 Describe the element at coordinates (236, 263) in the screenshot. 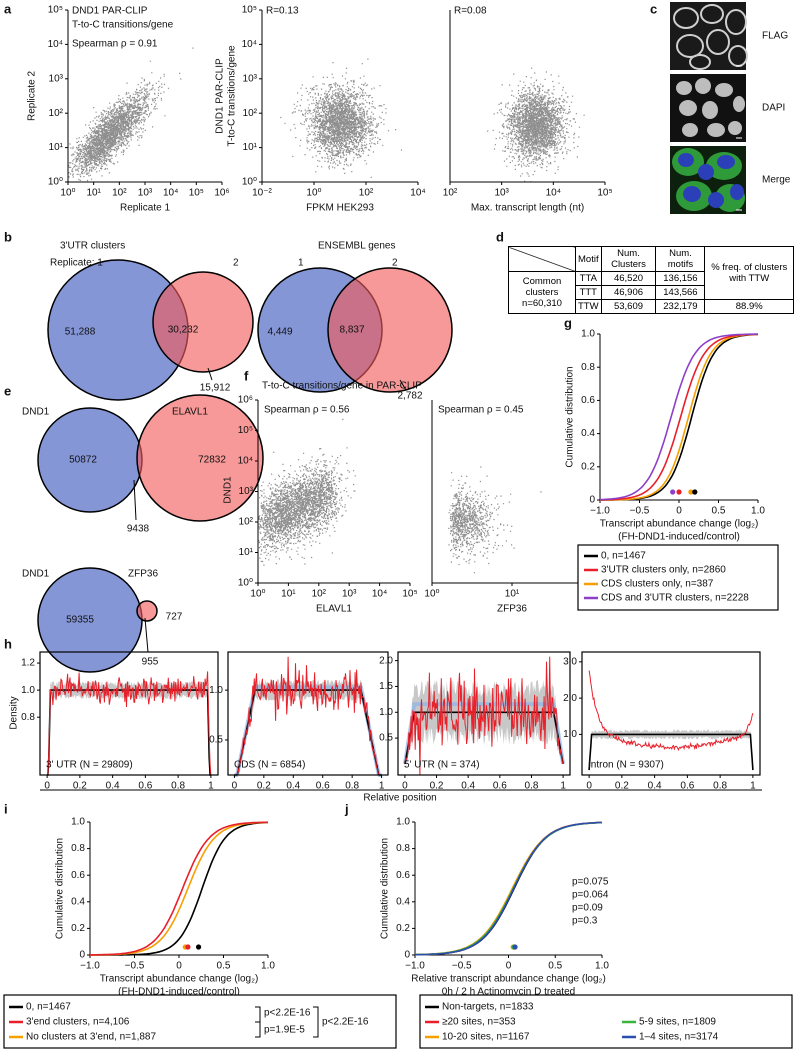

I see `set-label: 2` at that location.